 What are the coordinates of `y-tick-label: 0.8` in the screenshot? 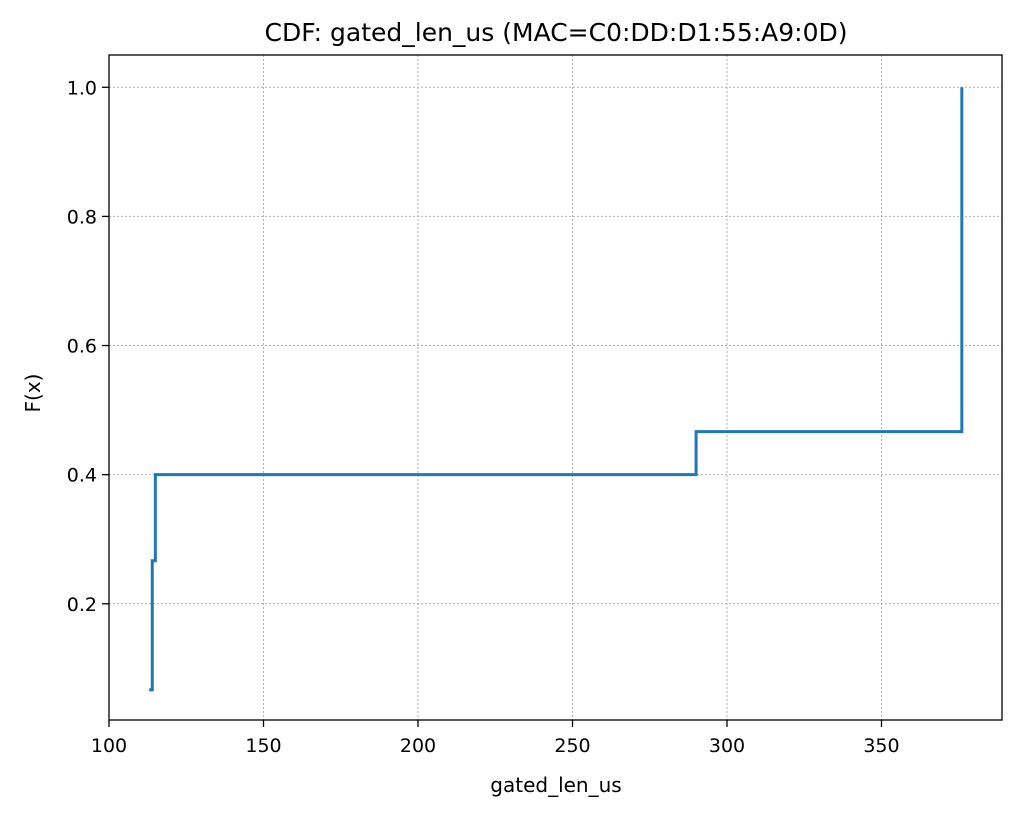 It's located at (82, 217).